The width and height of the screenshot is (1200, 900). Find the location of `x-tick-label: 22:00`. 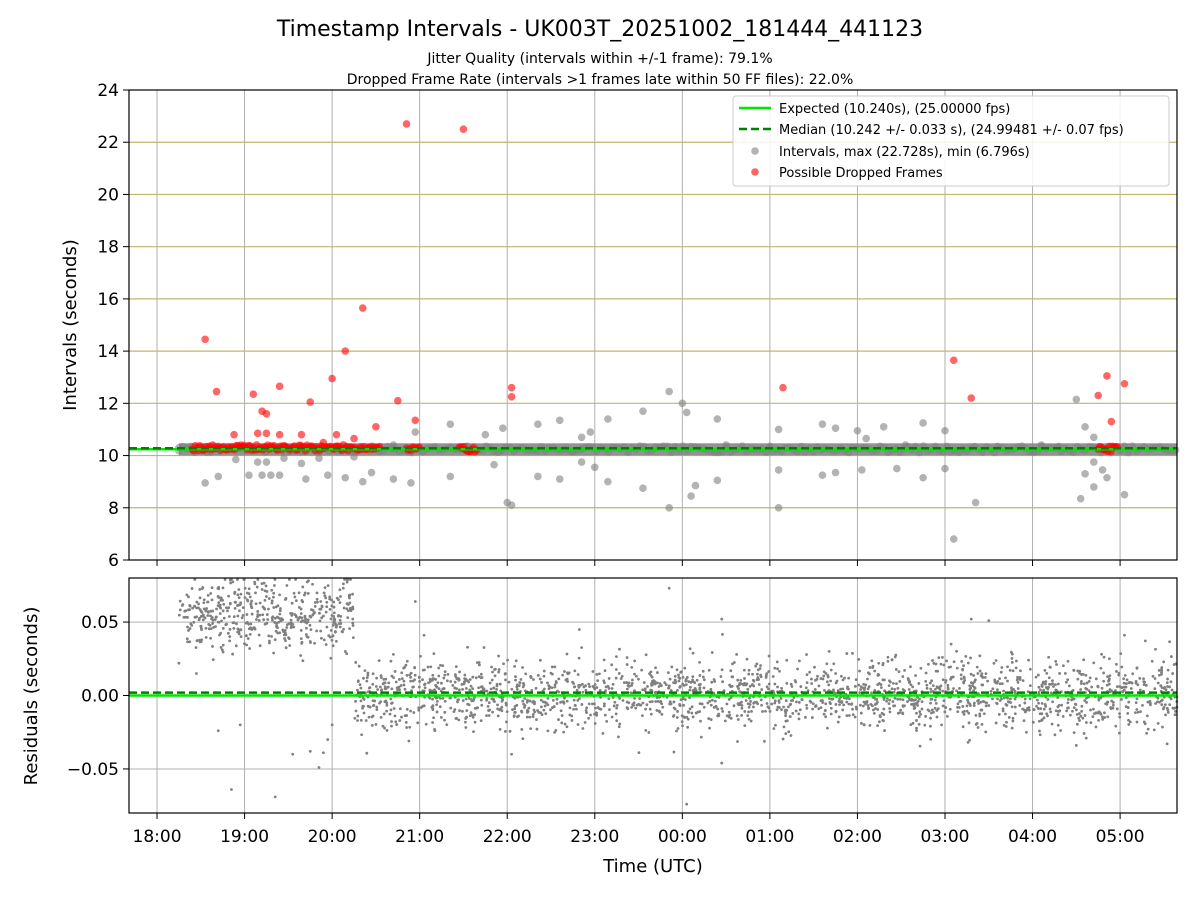

x-tick-label: 22:00 is located at coordinates (507, 837).